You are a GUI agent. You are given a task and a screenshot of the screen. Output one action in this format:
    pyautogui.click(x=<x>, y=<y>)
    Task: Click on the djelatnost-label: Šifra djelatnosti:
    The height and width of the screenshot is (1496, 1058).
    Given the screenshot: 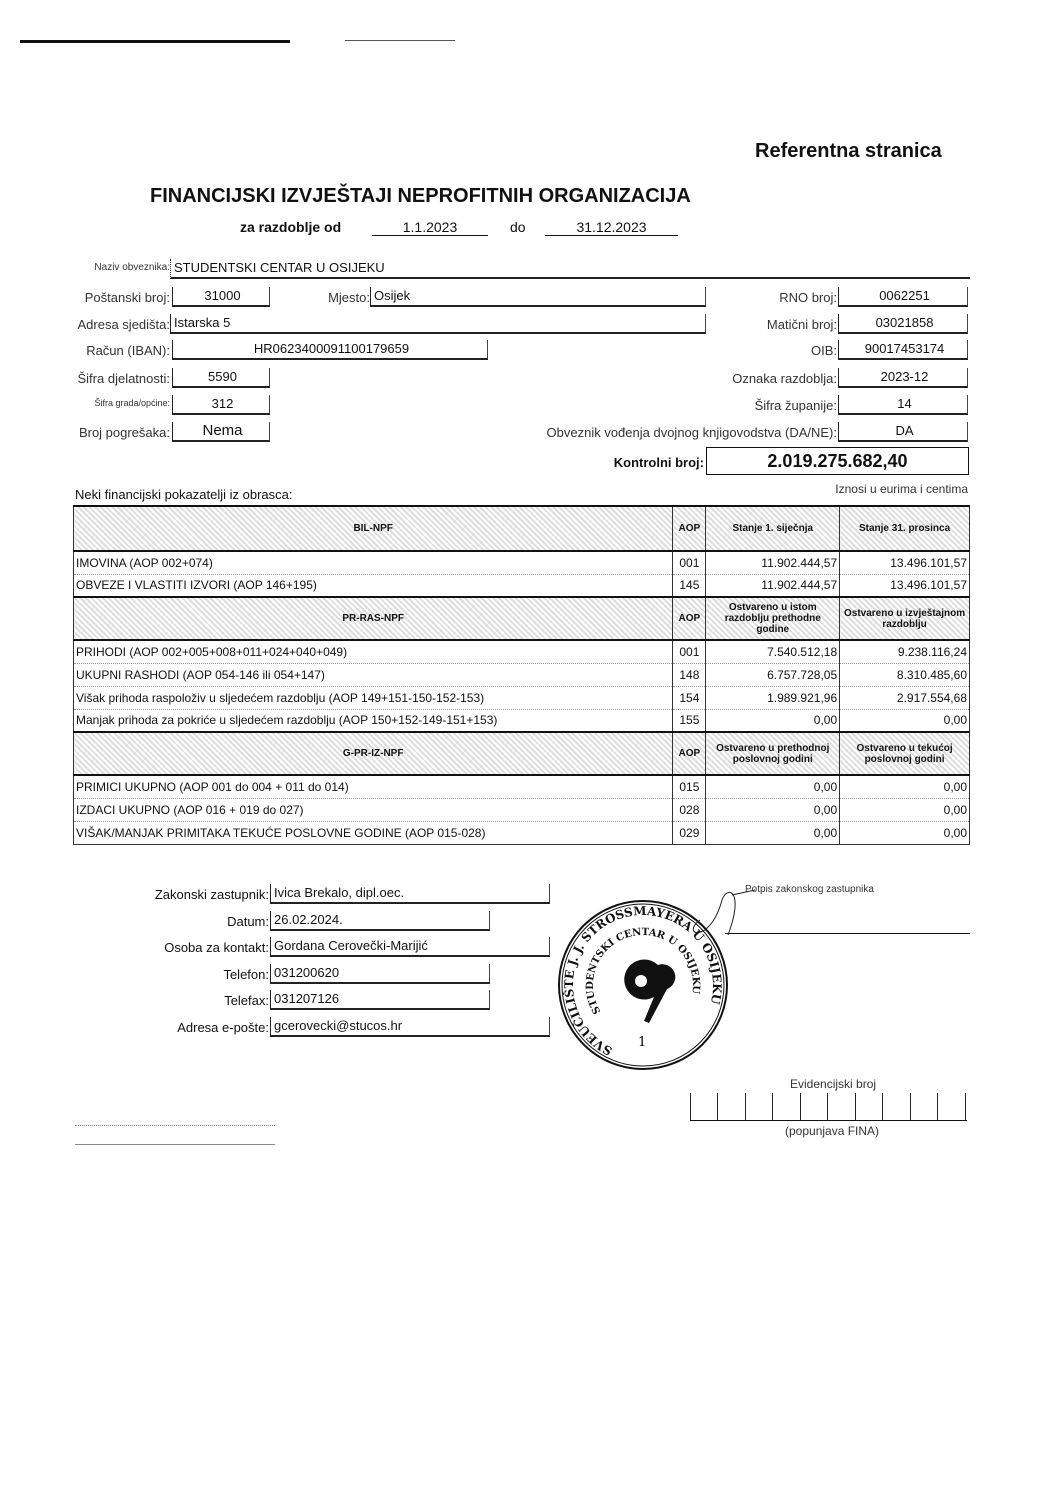 What is the action you would take?
    pyautogui.click(x=124, y=378)
    